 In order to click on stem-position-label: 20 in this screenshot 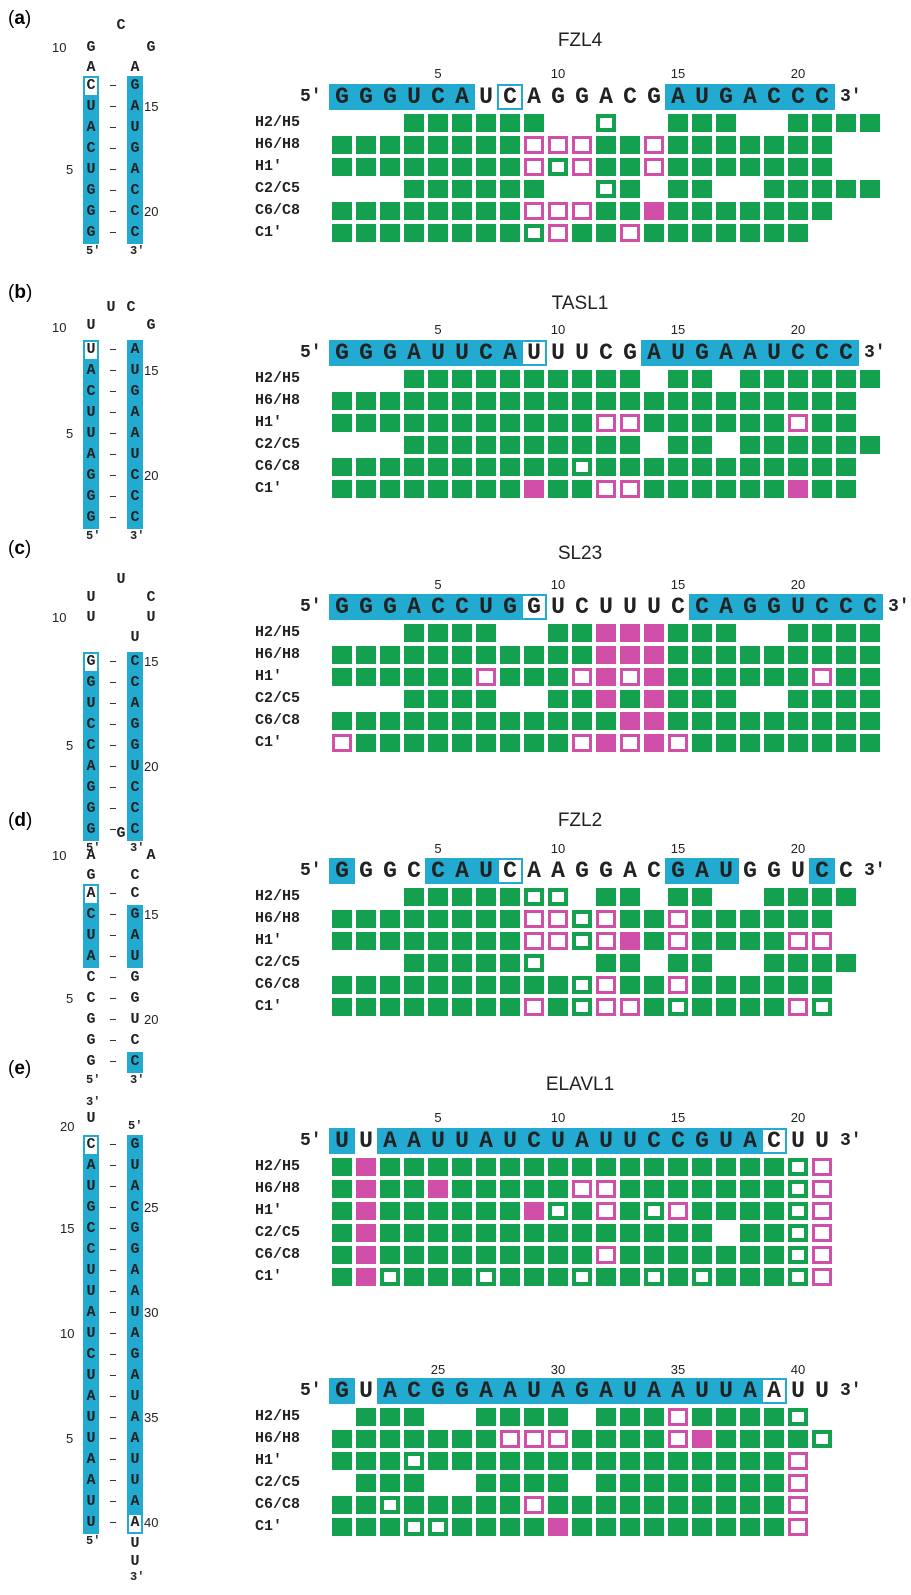, I will do `click(151, 475)`.